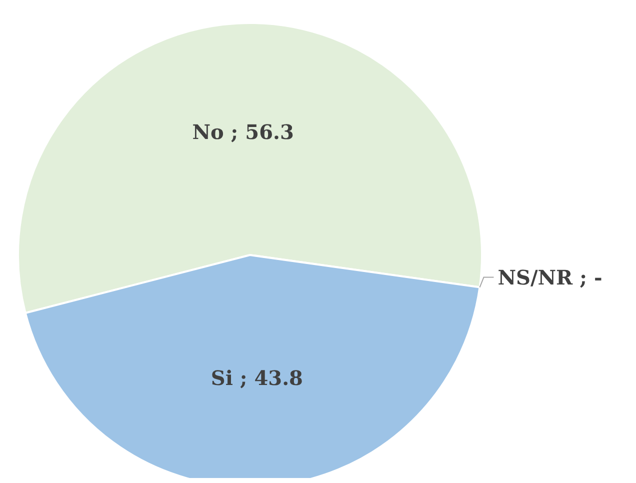 This screenshot has height=483, width=636. Describe the element at coordinates (256, 378) in the screenshot. I see `slice-label: Si ; 43.8` at that location.